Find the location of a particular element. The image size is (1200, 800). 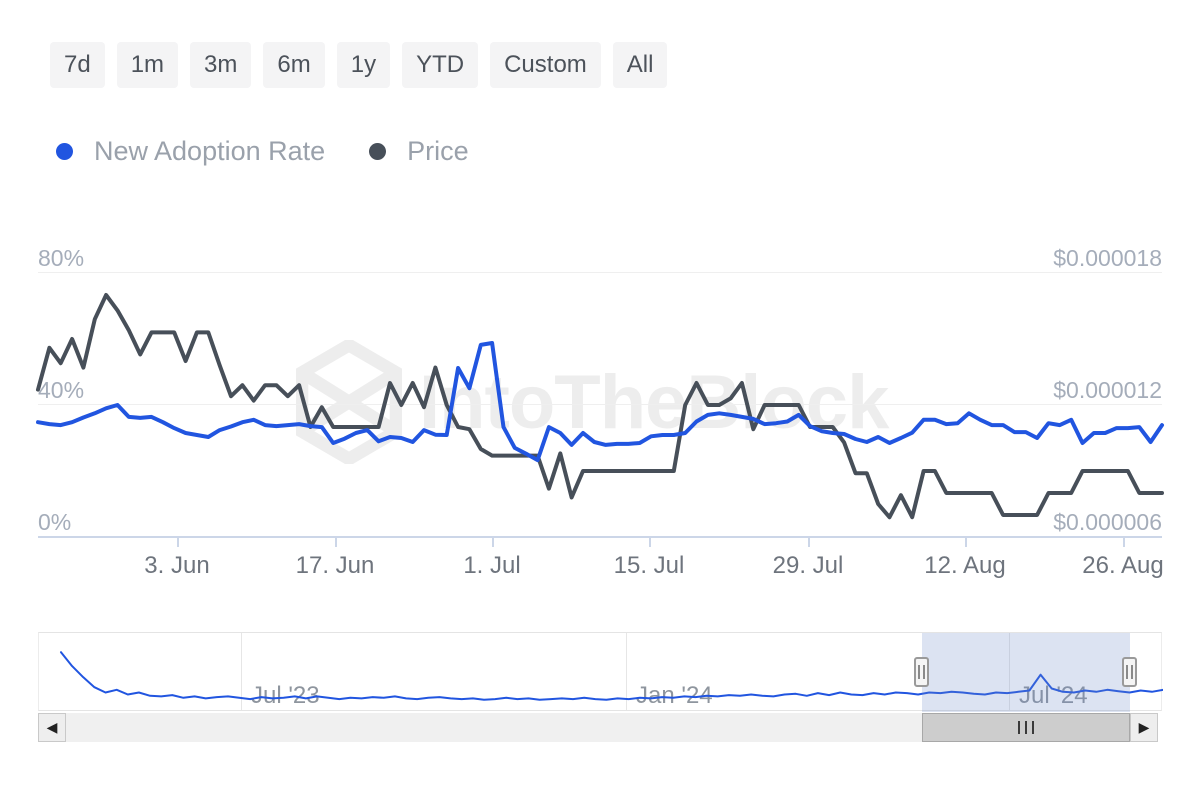

range-button-7d: 7d is located at coordinates (77, 65).